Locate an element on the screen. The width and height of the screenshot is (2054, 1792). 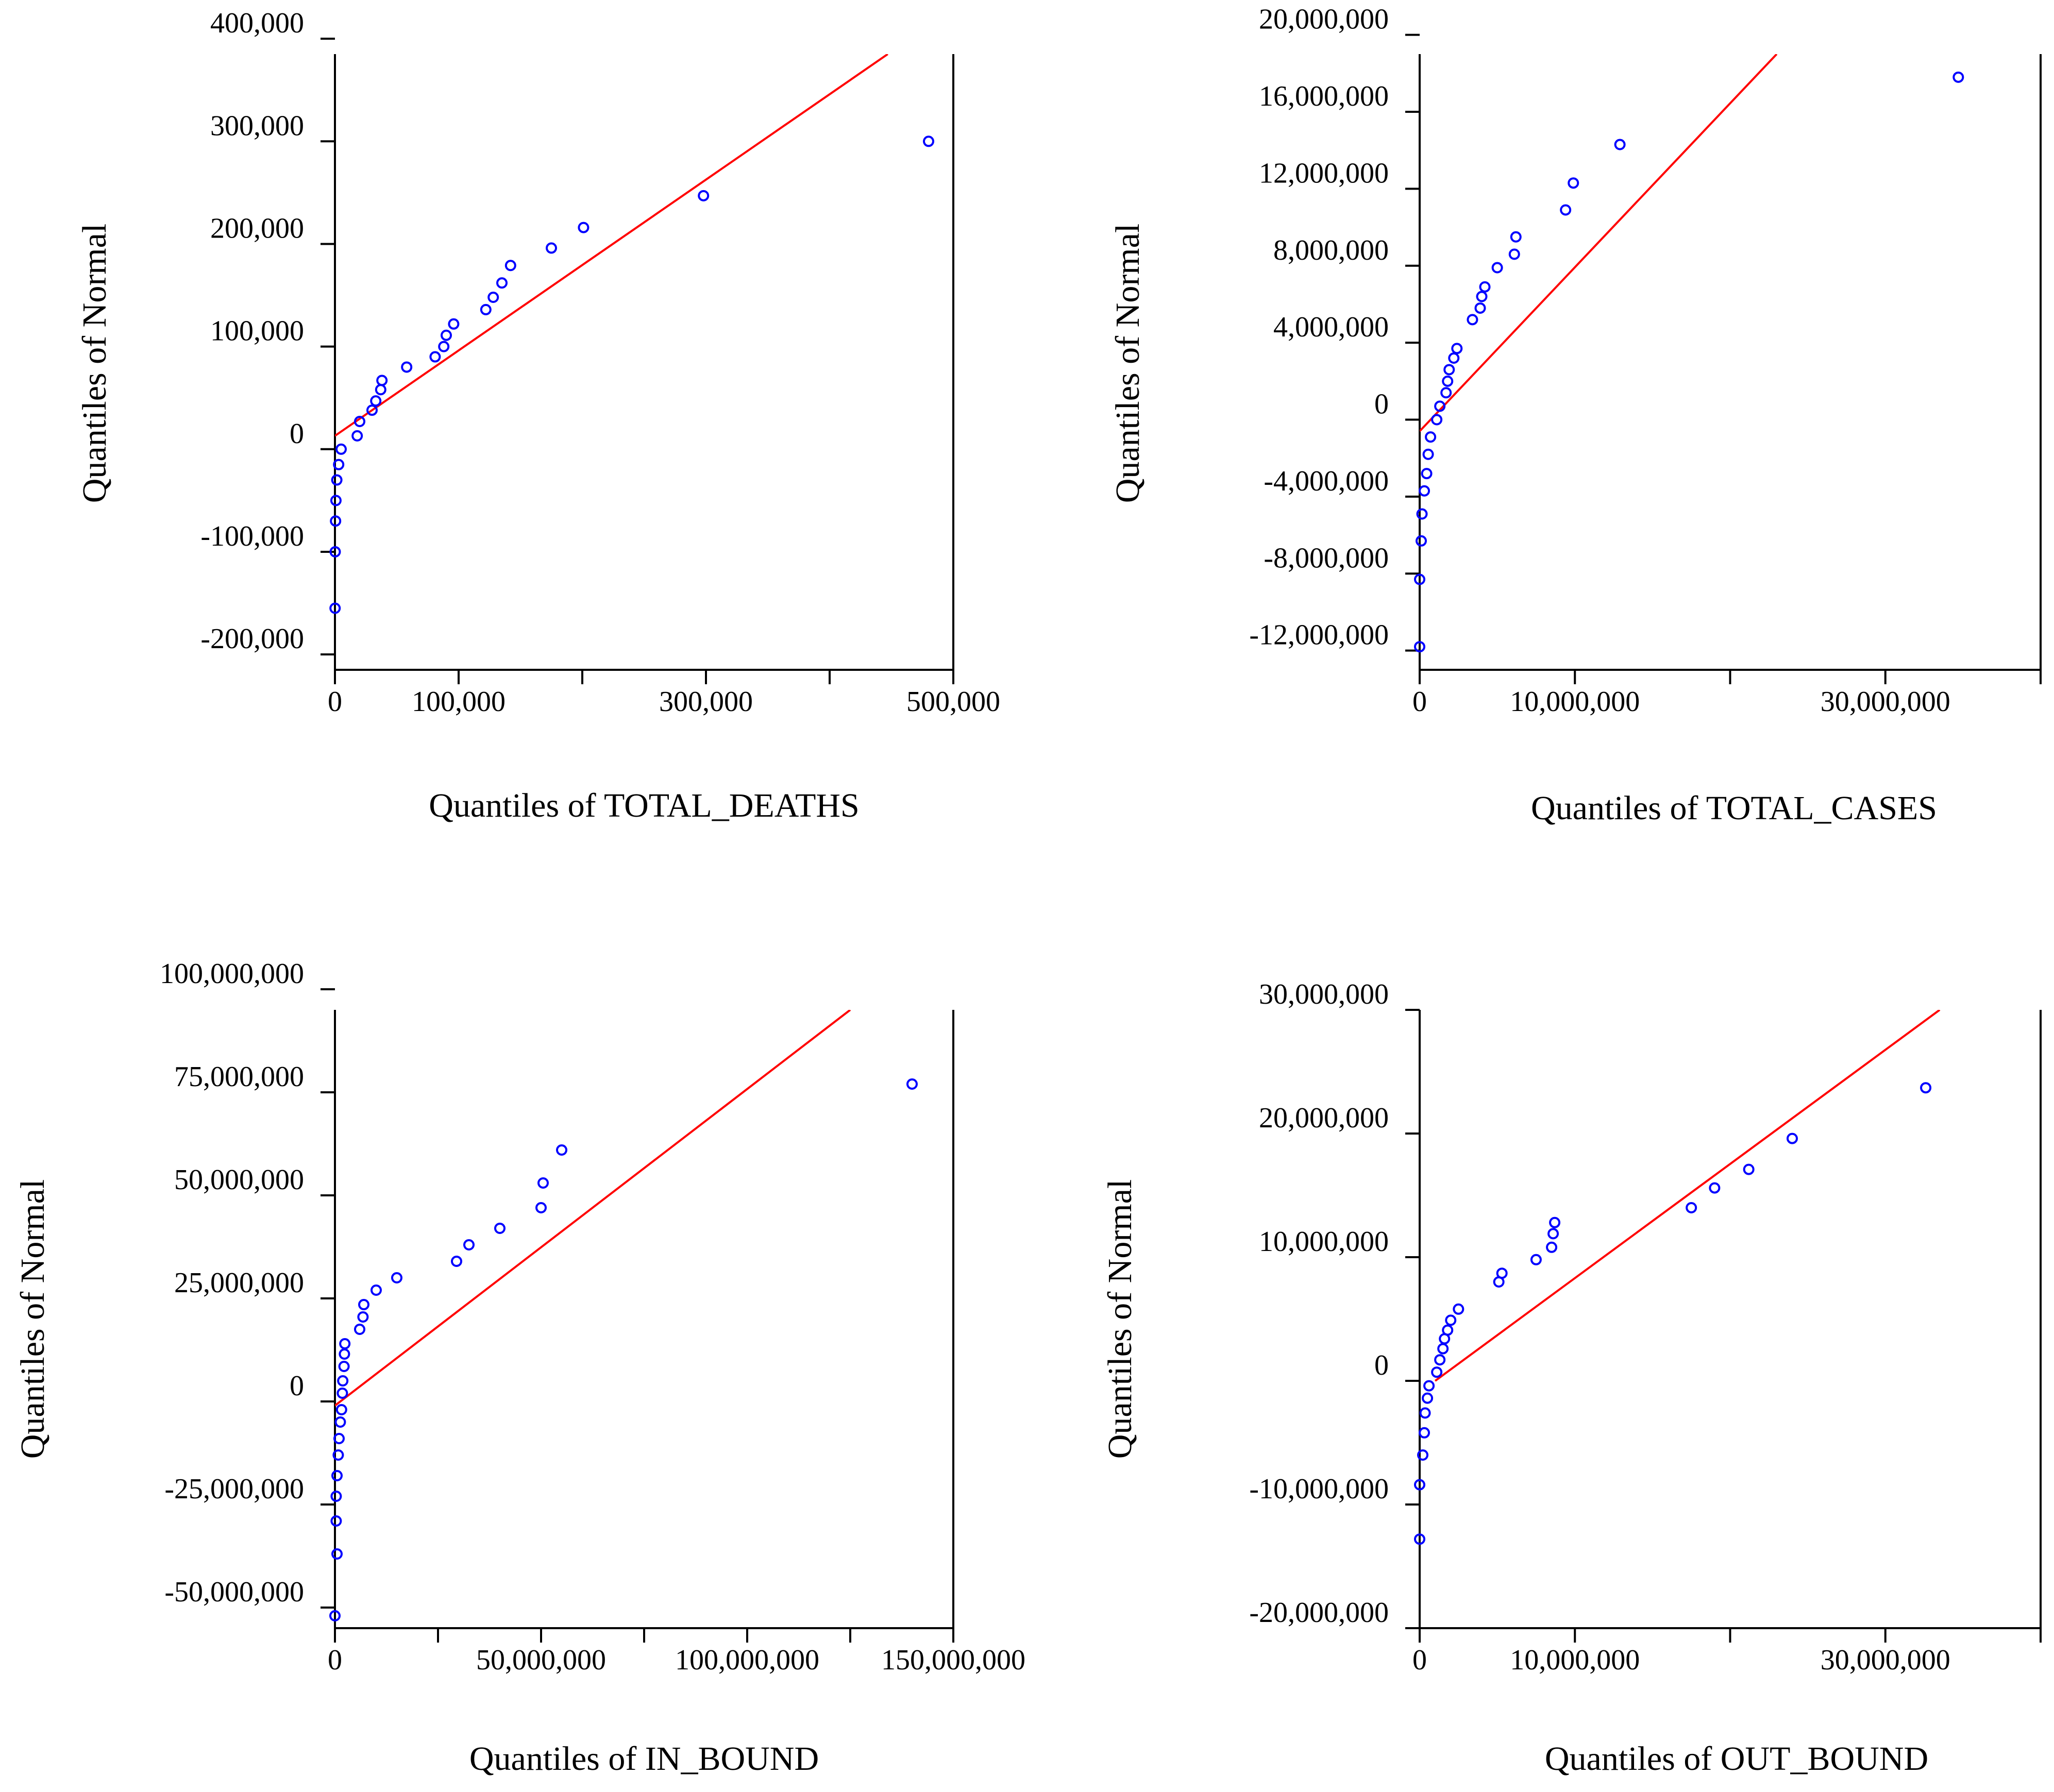
y-tick-label: -25,000,000 is located at coordinates (234, 1489).